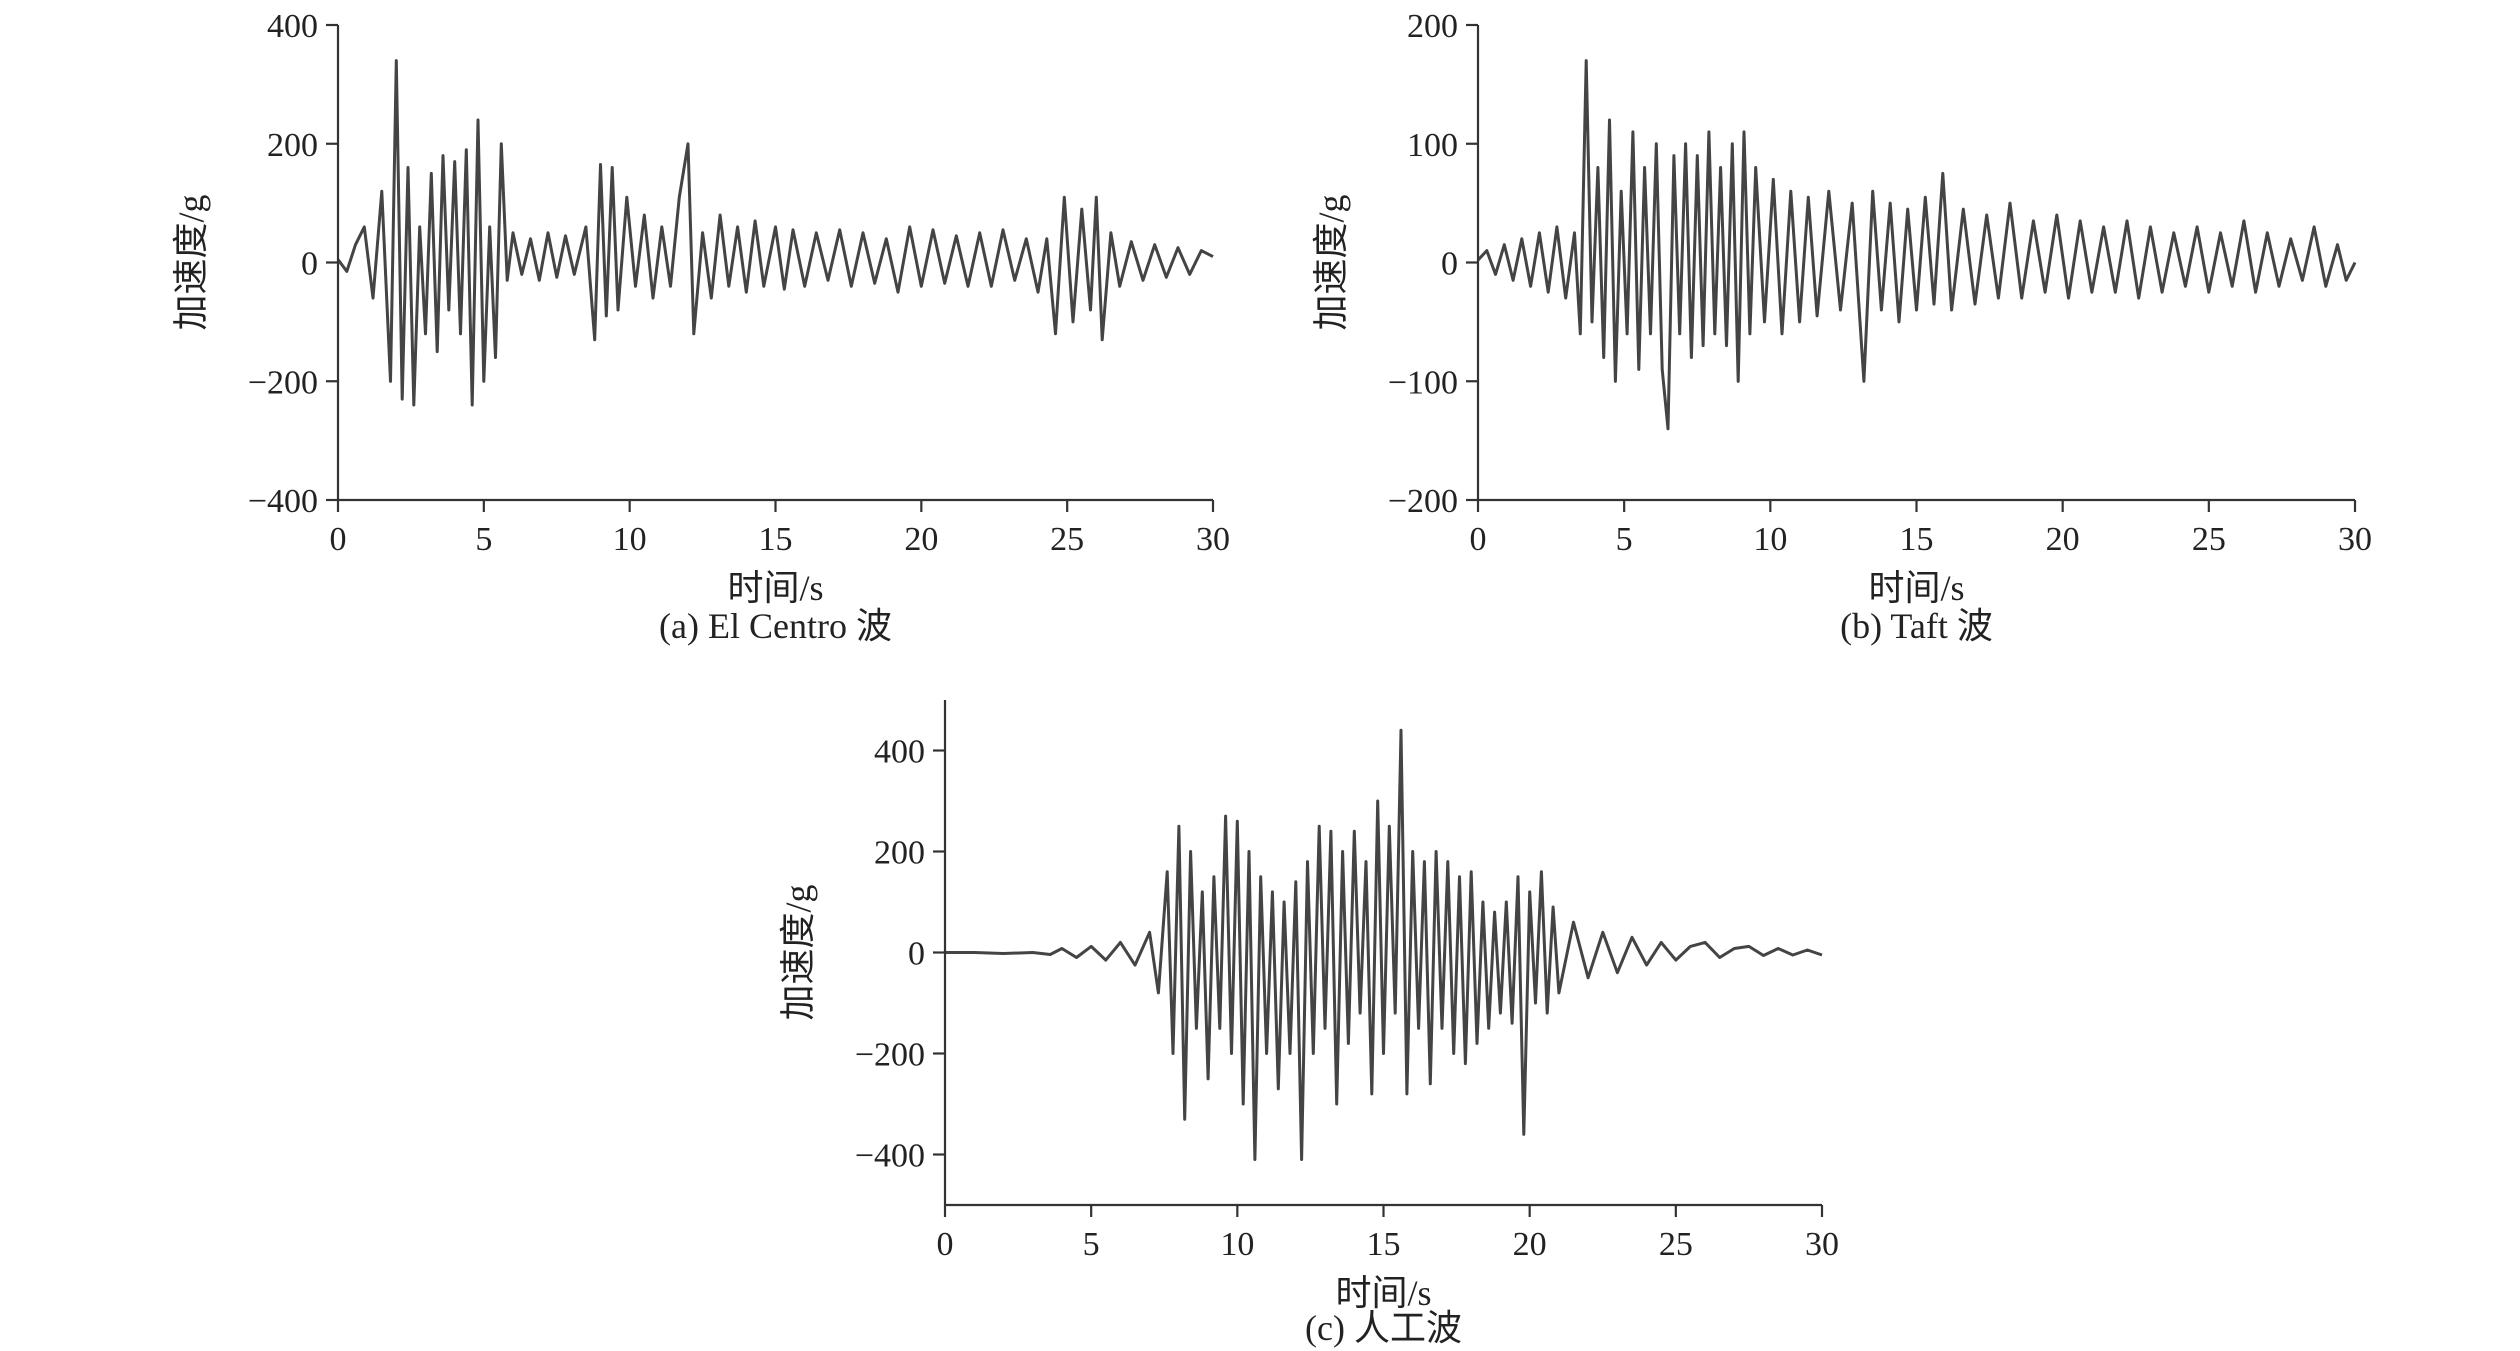 The height and width of the screenshot is (1351, 2520). Describe the element at coordinates (1916, 626) in the screenshot. I see `panel-caption: (b) Taft 波` at that location.